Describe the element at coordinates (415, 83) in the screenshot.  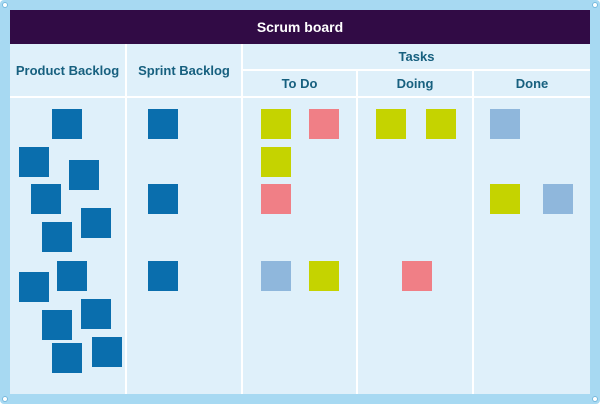
I see `header-doing: Doing` at that location.